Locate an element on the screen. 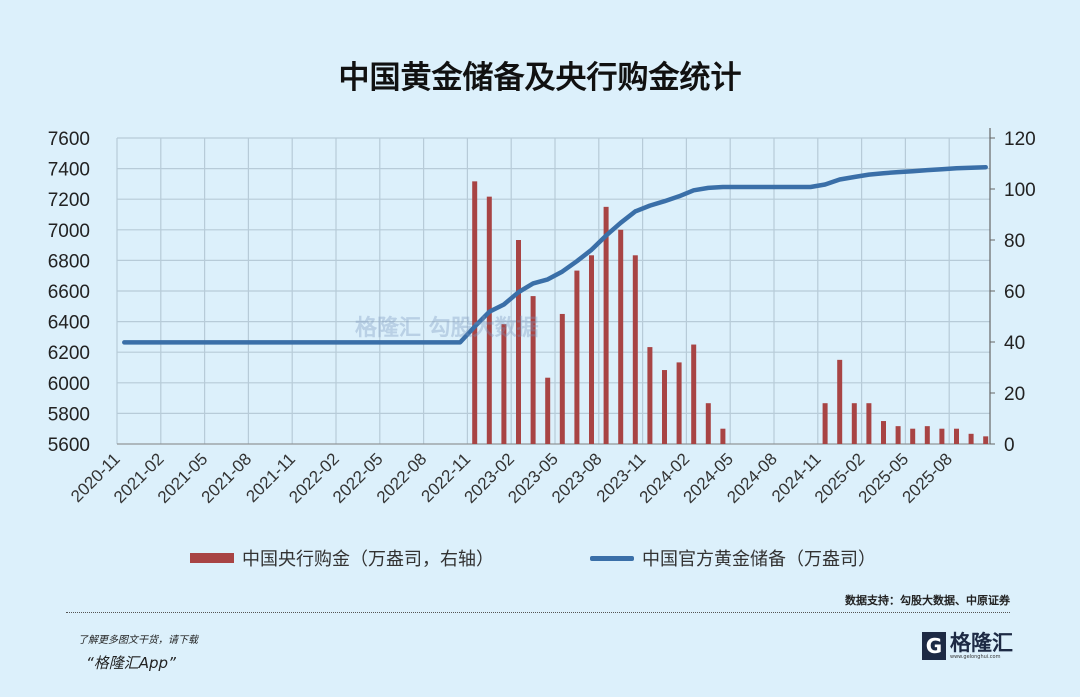 The image size is (1080, 697). legend-item-bar: 中国央行购金（万盎司，右轴） is located at coordinates (342, 558).